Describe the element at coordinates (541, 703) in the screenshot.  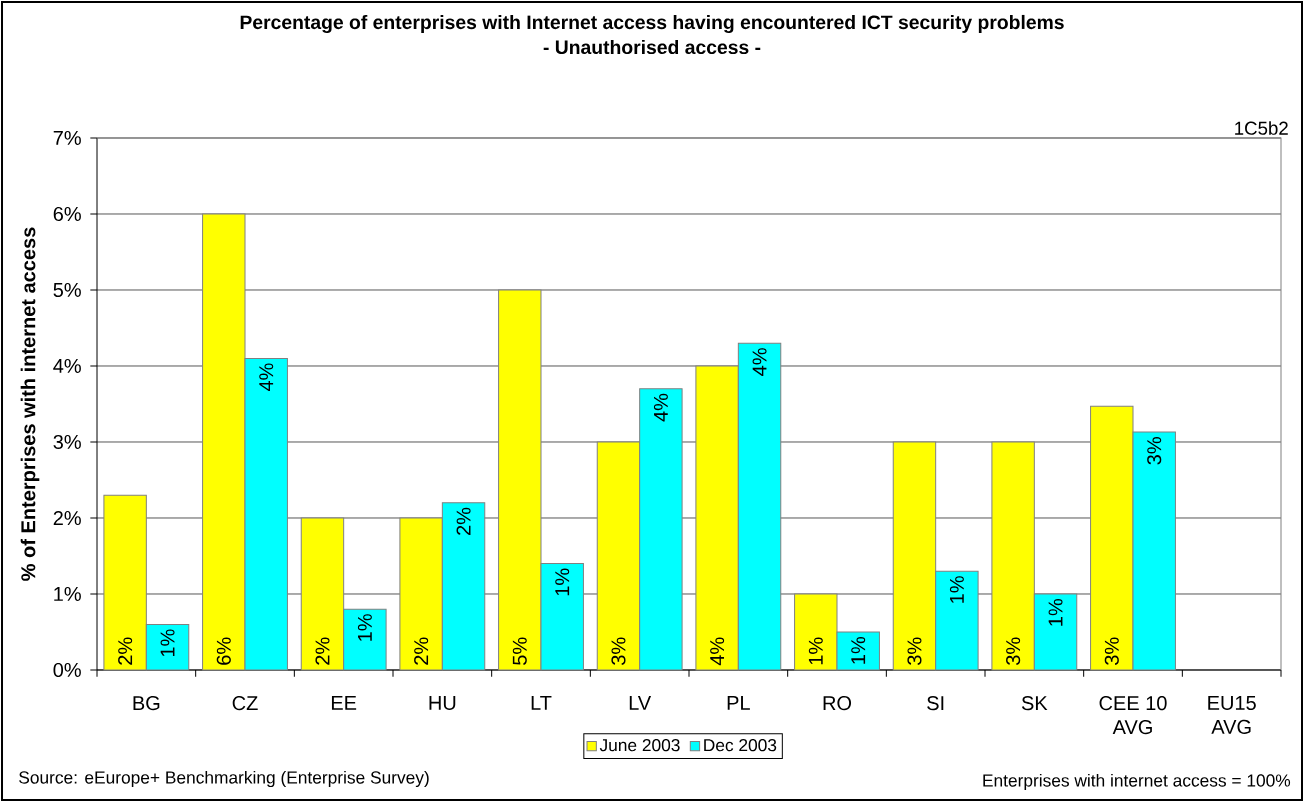
I see `x-tick-label: LT` at that location.